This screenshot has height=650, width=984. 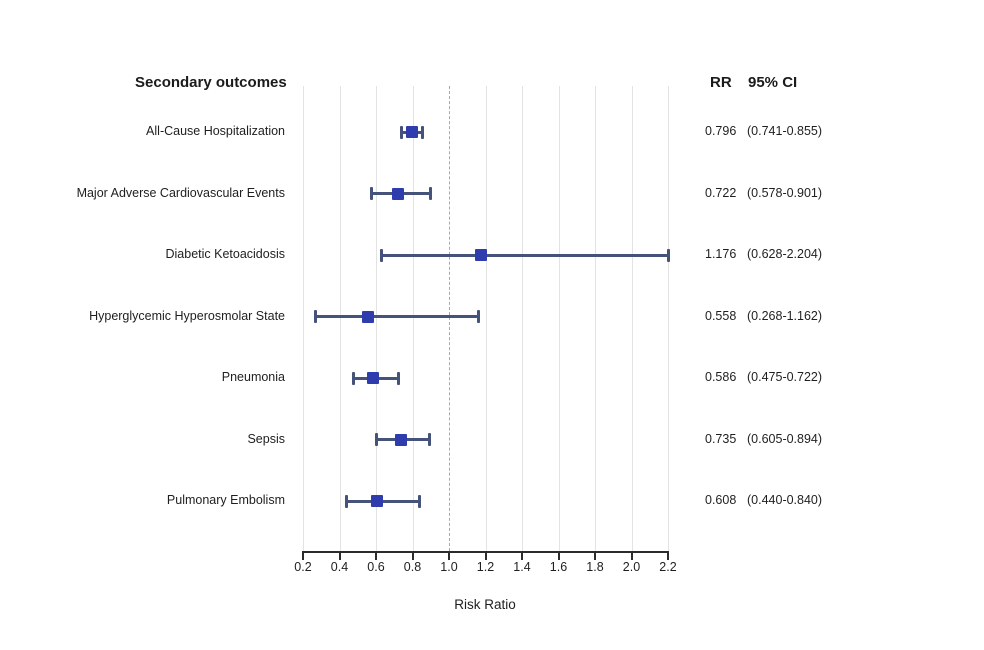 I want to click on x-tick-label: 1.4, so click(x=522, y=567).